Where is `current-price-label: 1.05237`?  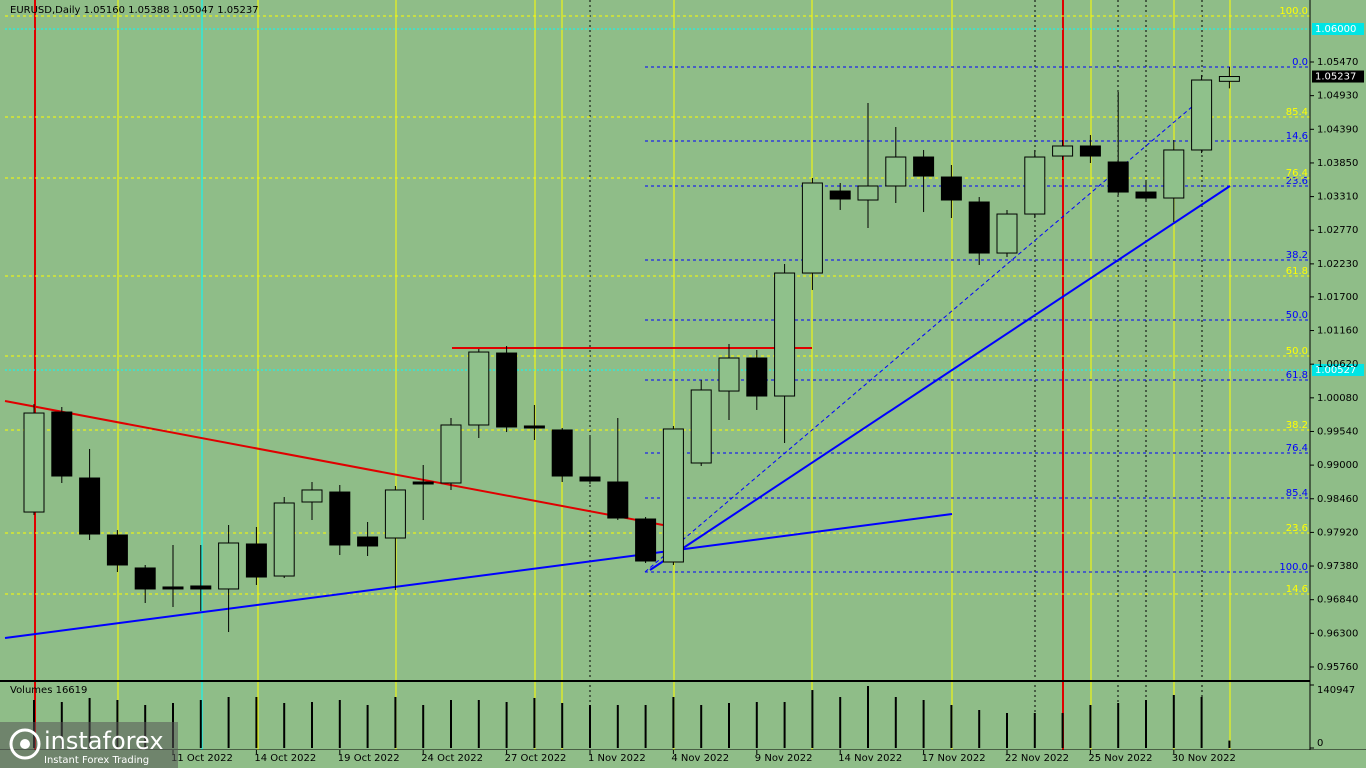 current-price-label: 1.05237 is located at coordinates (1335, 77).